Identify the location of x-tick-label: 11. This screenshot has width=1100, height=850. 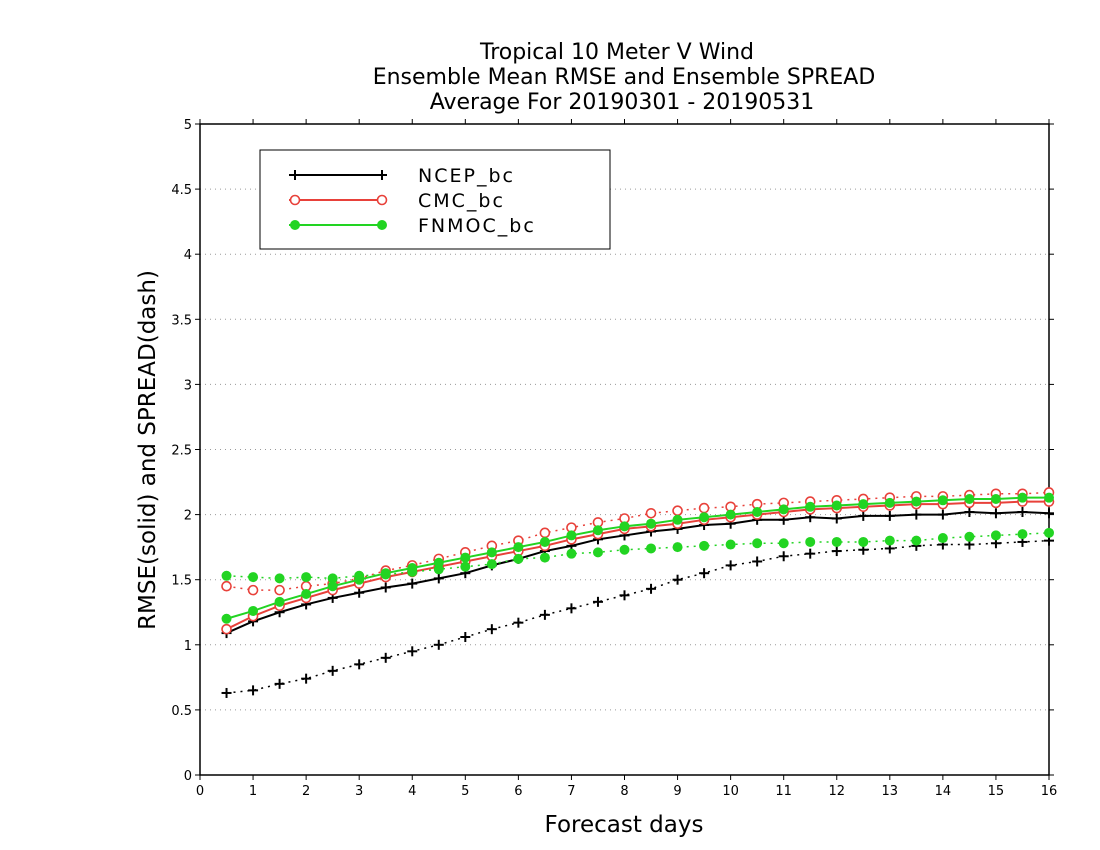
(783, 791).